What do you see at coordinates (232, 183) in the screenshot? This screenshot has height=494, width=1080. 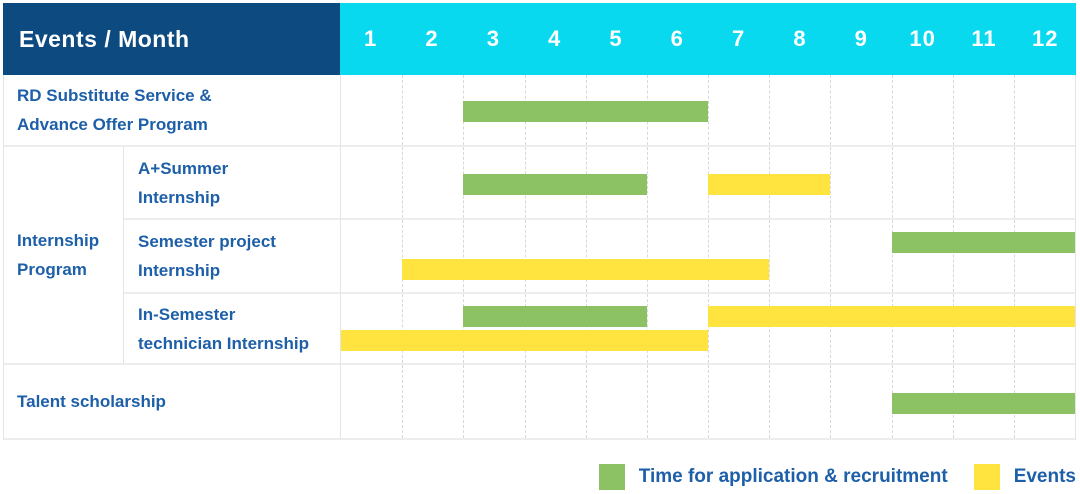 I see `row-label-a-plus-summer-internship: A+Summer Internship` at bounding box center [232, 183].